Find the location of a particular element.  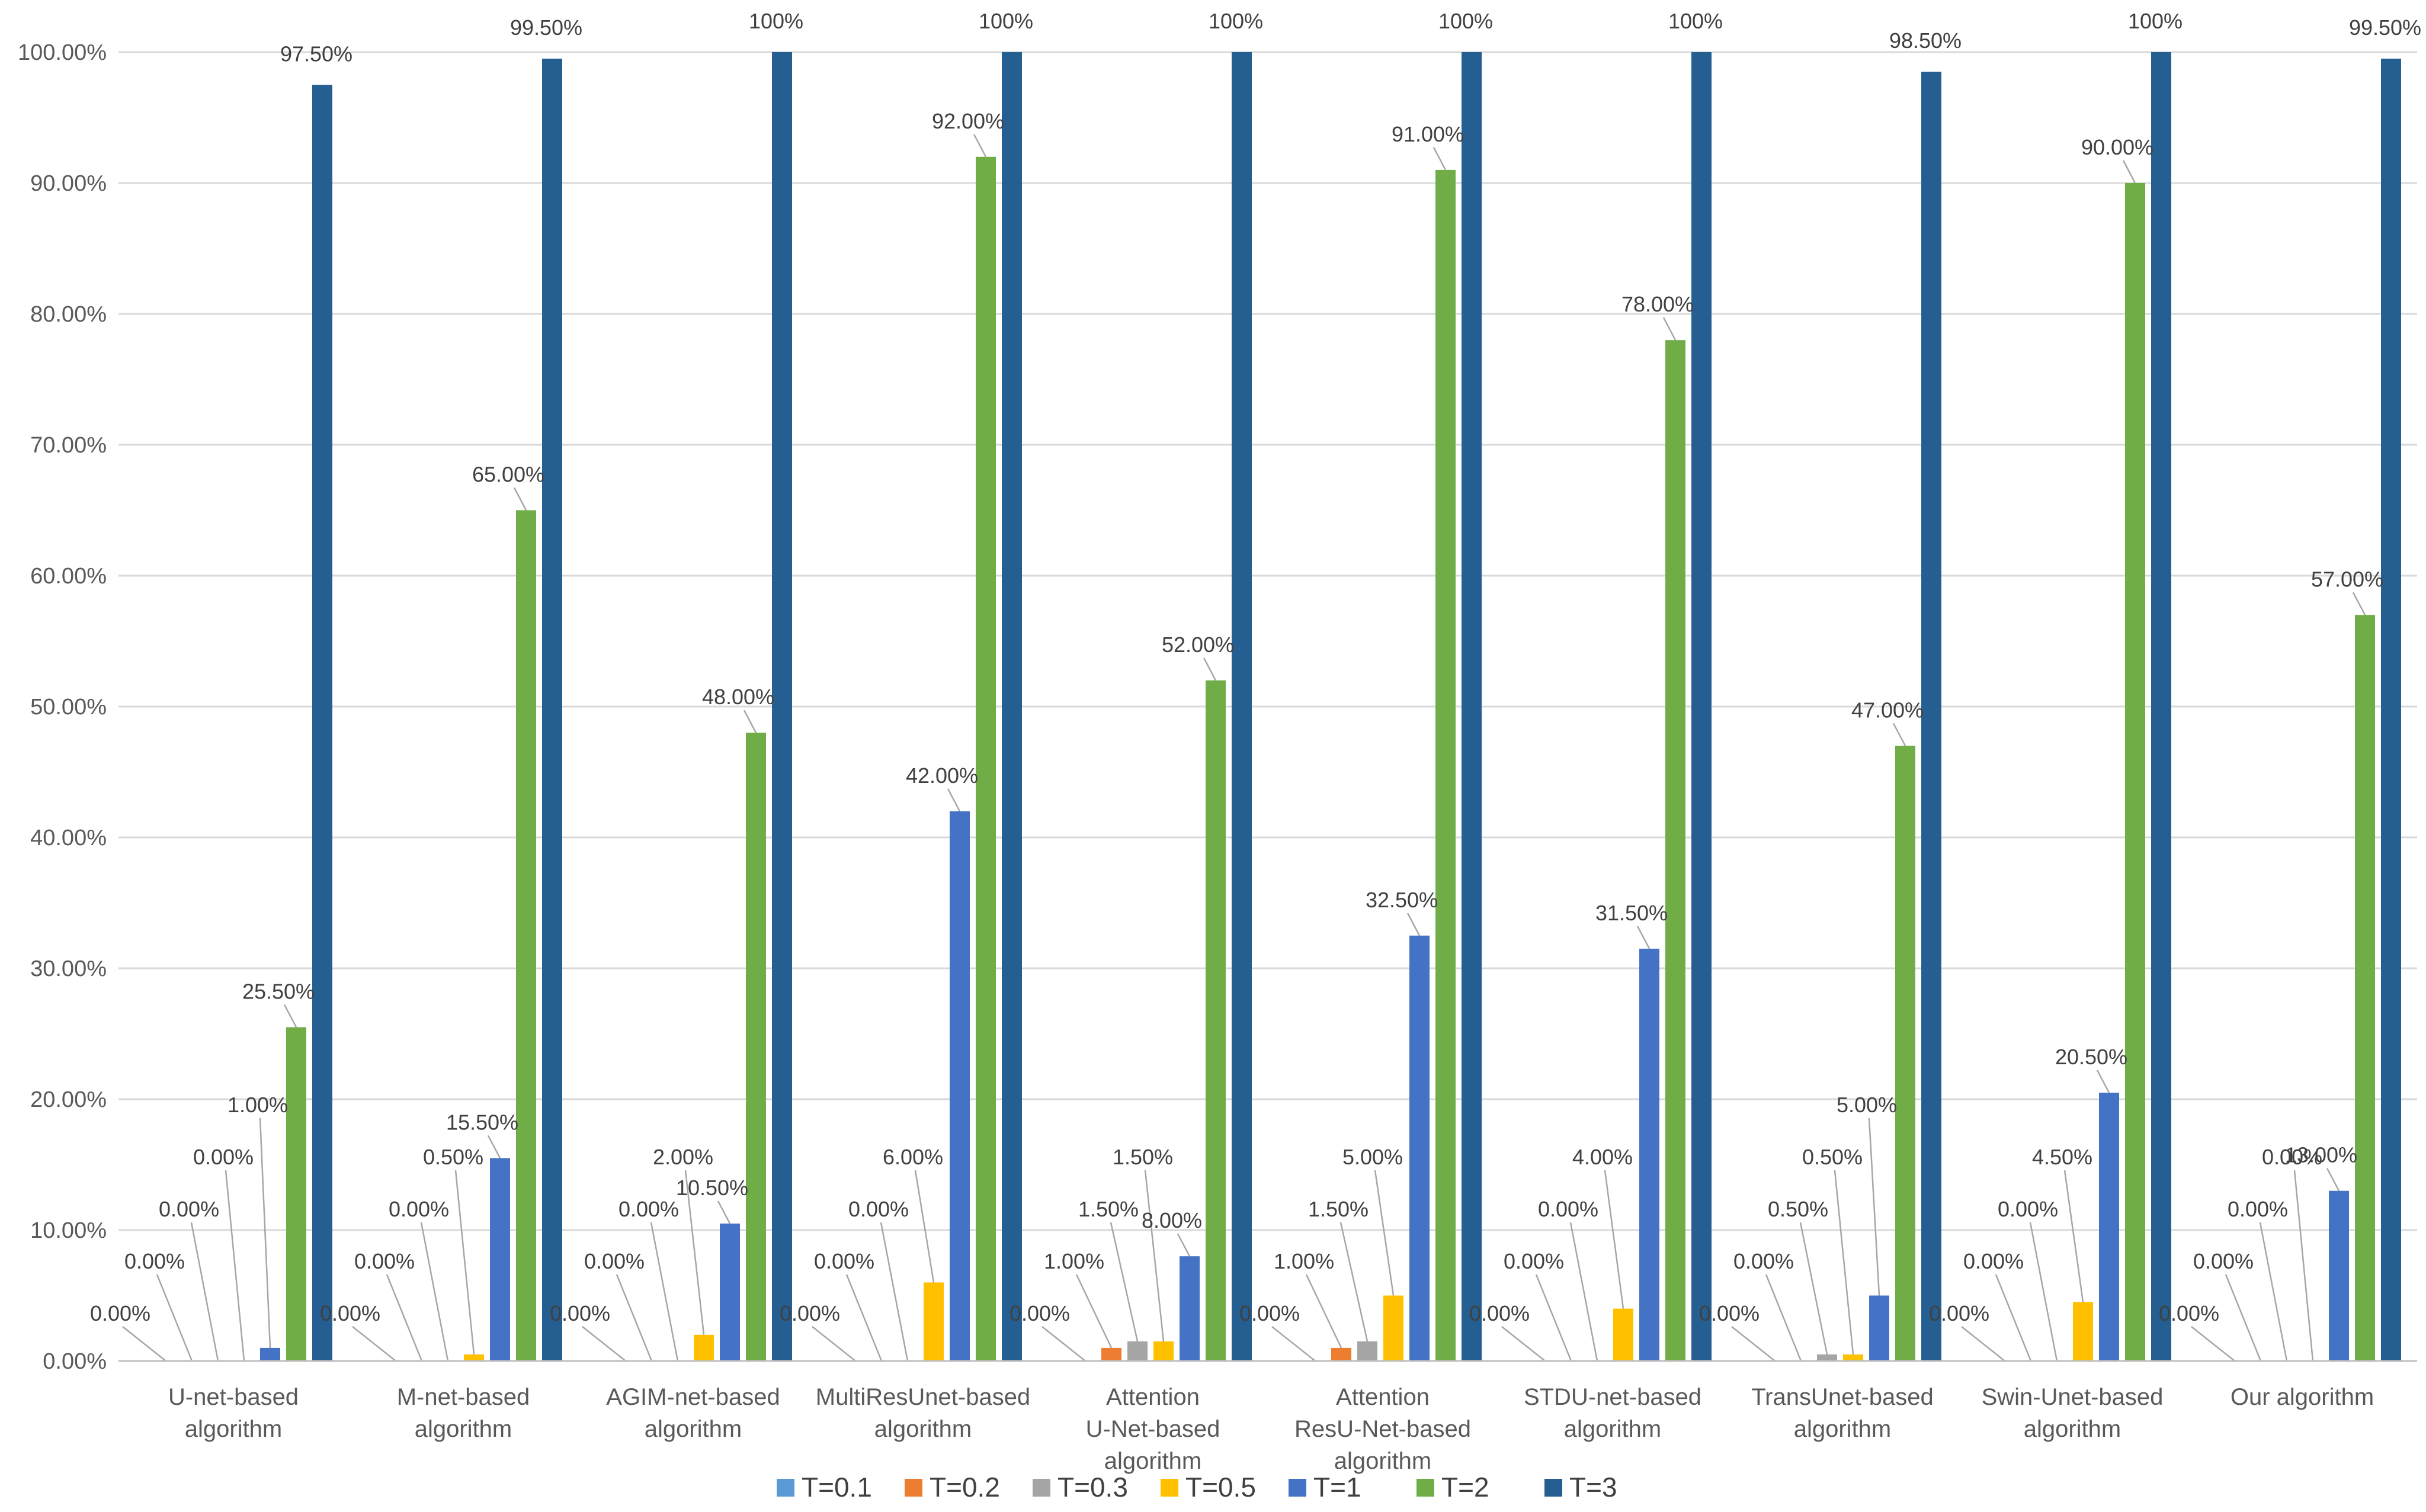

category-label: Our algorithm is located at coordinates (2302, 1397).